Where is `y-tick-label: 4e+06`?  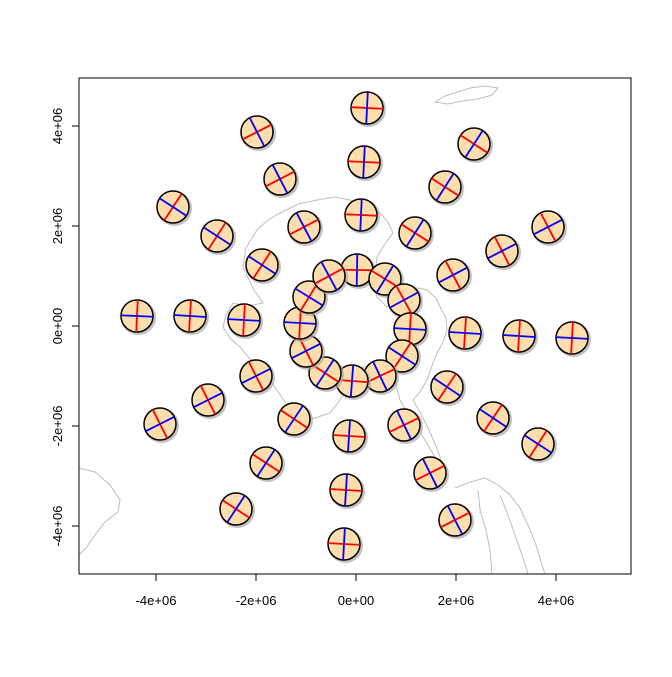
y-tick-label: 4e+06 is located at coordinates (57, 126).